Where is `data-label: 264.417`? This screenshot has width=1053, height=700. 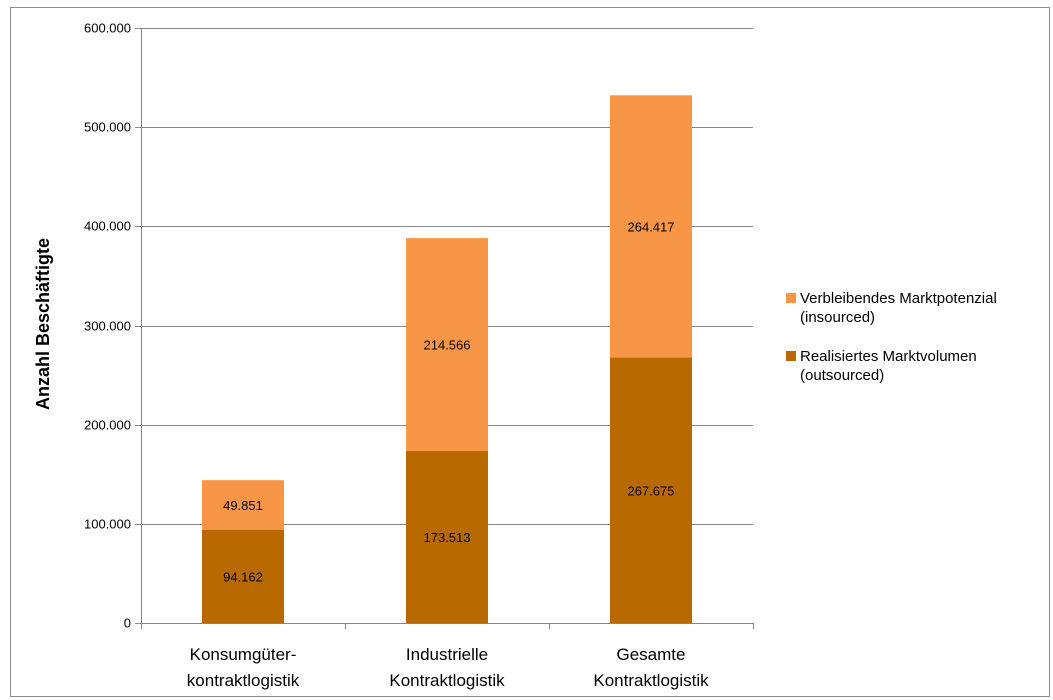 data-label: 264.417 is located at coordinates (651, 226).